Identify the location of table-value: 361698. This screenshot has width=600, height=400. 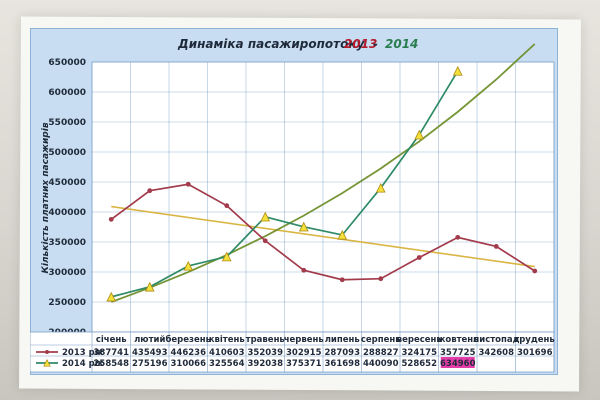
(343, 364).